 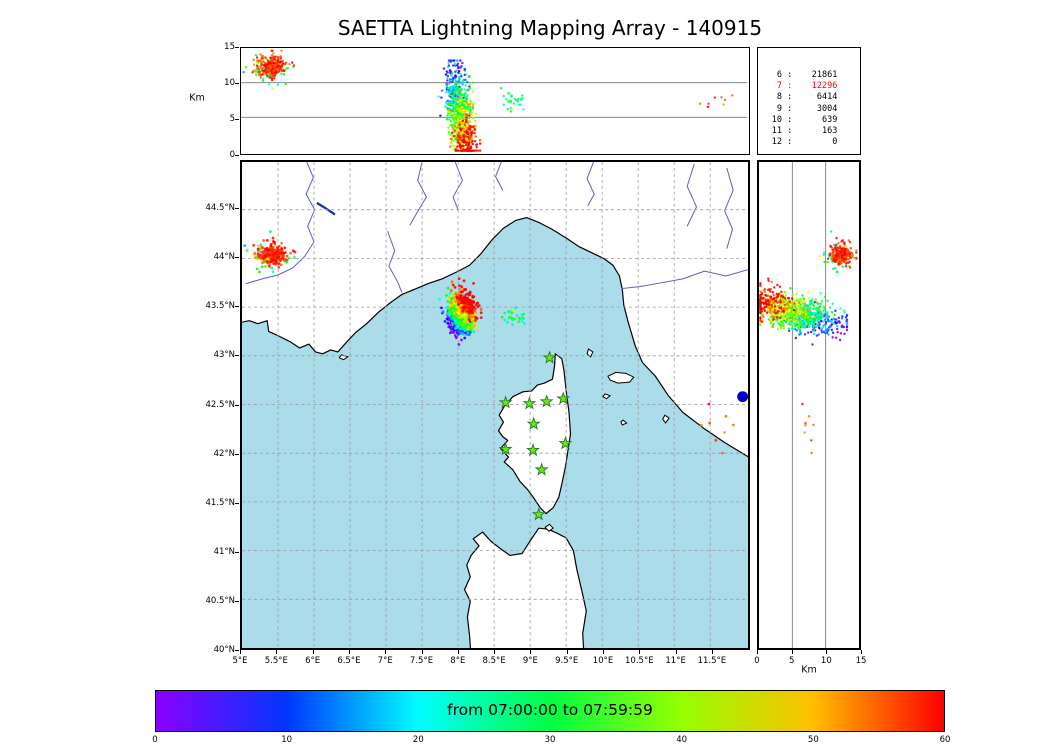 I want to click on altitude-vs-latitude-panel, so click(x=809, y=405).